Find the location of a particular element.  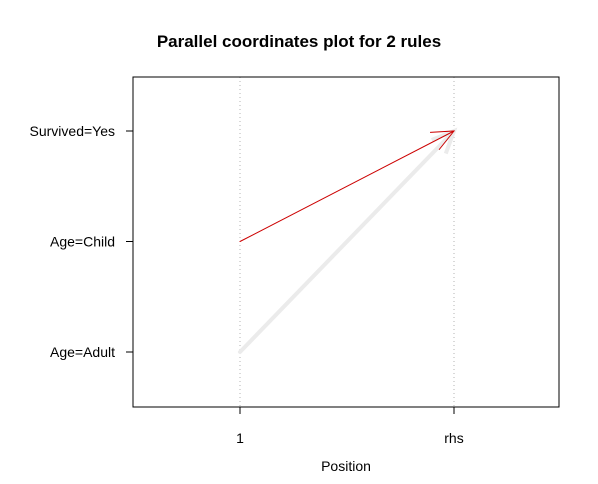

y-tick-label-0: Age=Adult is located at coordinates (82, 352).